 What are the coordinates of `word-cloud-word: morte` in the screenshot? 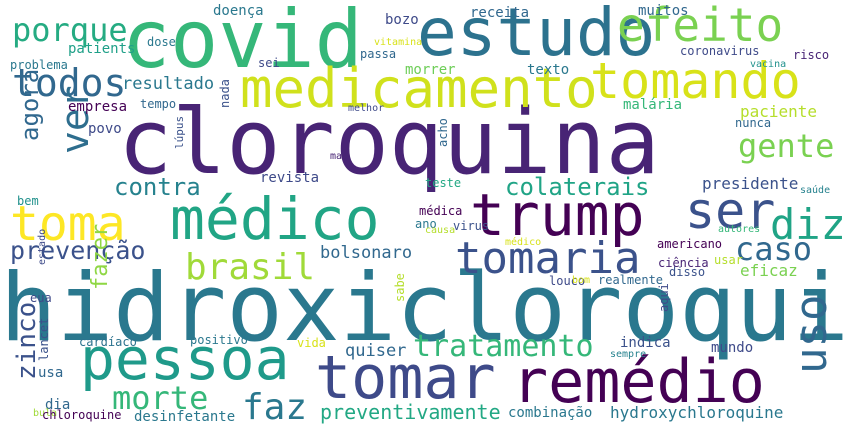 It's located at (160, 398).